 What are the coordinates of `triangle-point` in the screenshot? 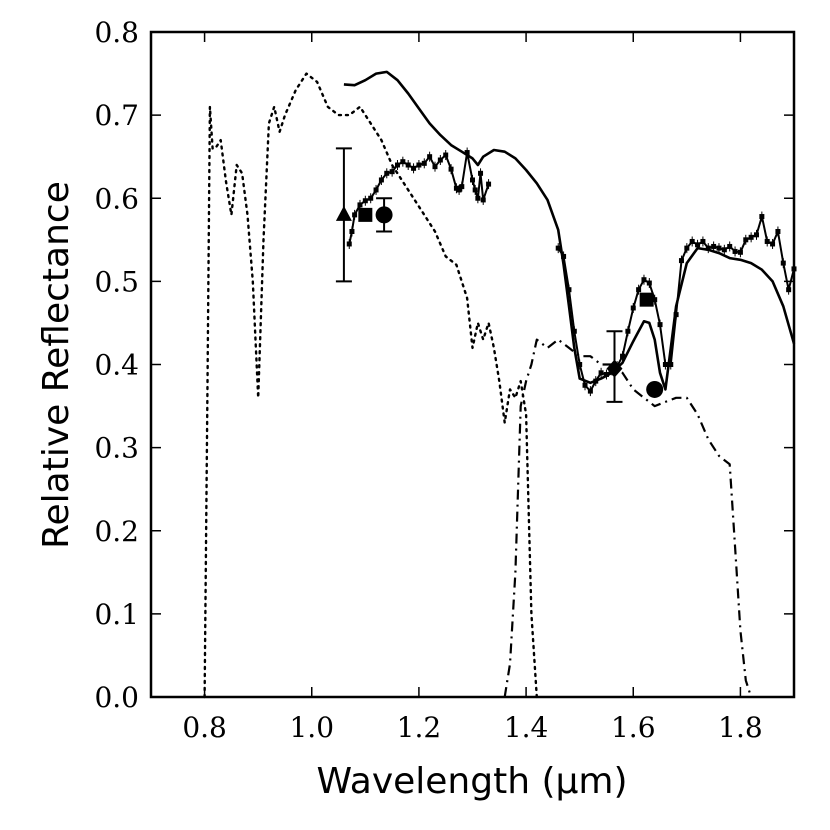 It's located at (343, 213).